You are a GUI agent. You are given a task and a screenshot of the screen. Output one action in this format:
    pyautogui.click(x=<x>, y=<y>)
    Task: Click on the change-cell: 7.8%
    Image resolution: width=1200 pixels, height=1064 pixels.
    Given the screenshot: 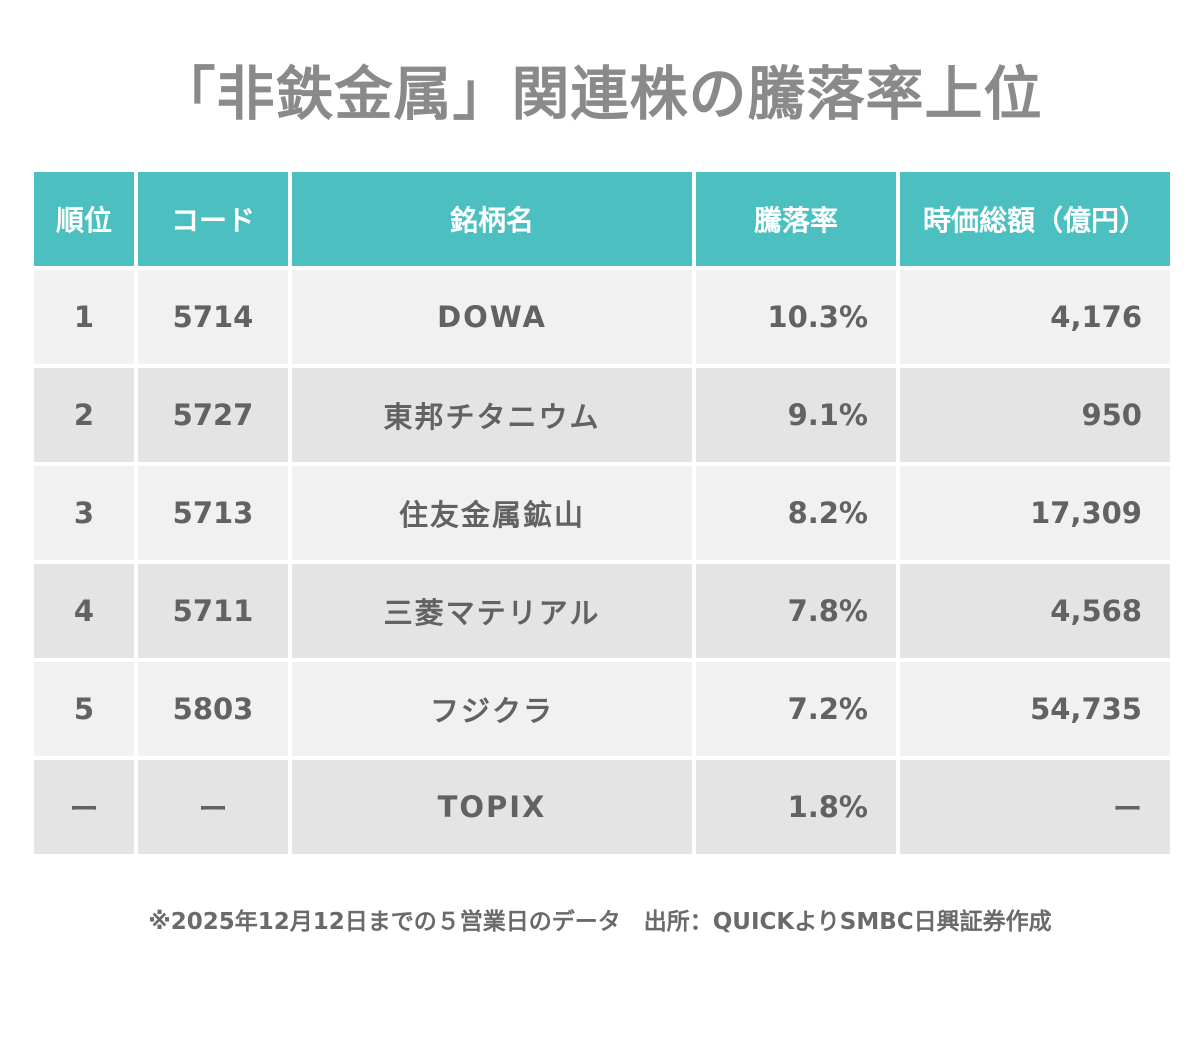 What is the action you would take?
    pyautogui.click(x=796, y=611)
    